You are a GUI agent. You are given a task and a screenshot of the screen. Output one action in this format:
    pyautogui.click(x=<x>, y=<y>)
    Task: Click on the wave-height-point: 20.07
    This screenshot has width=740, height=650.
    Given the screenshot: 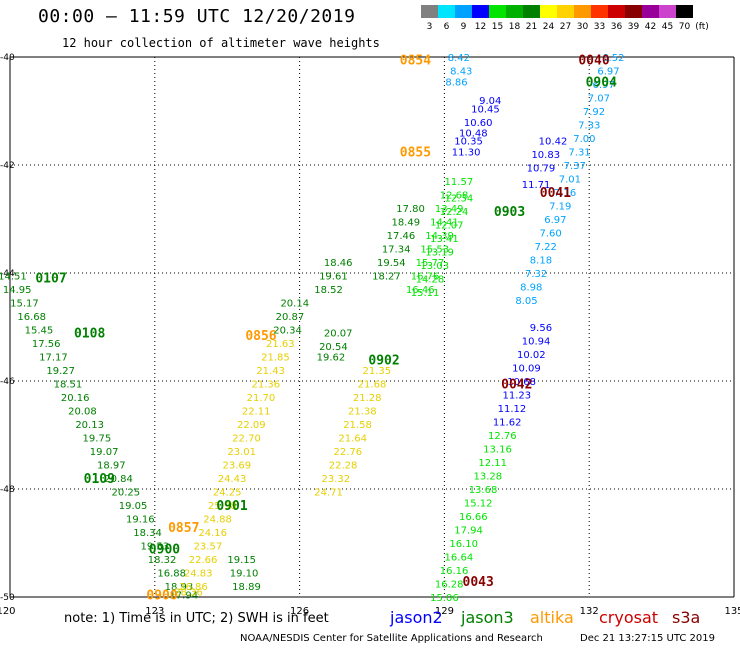 What is the action you would take?
    pyautogui.click(x=338, y=333)
    